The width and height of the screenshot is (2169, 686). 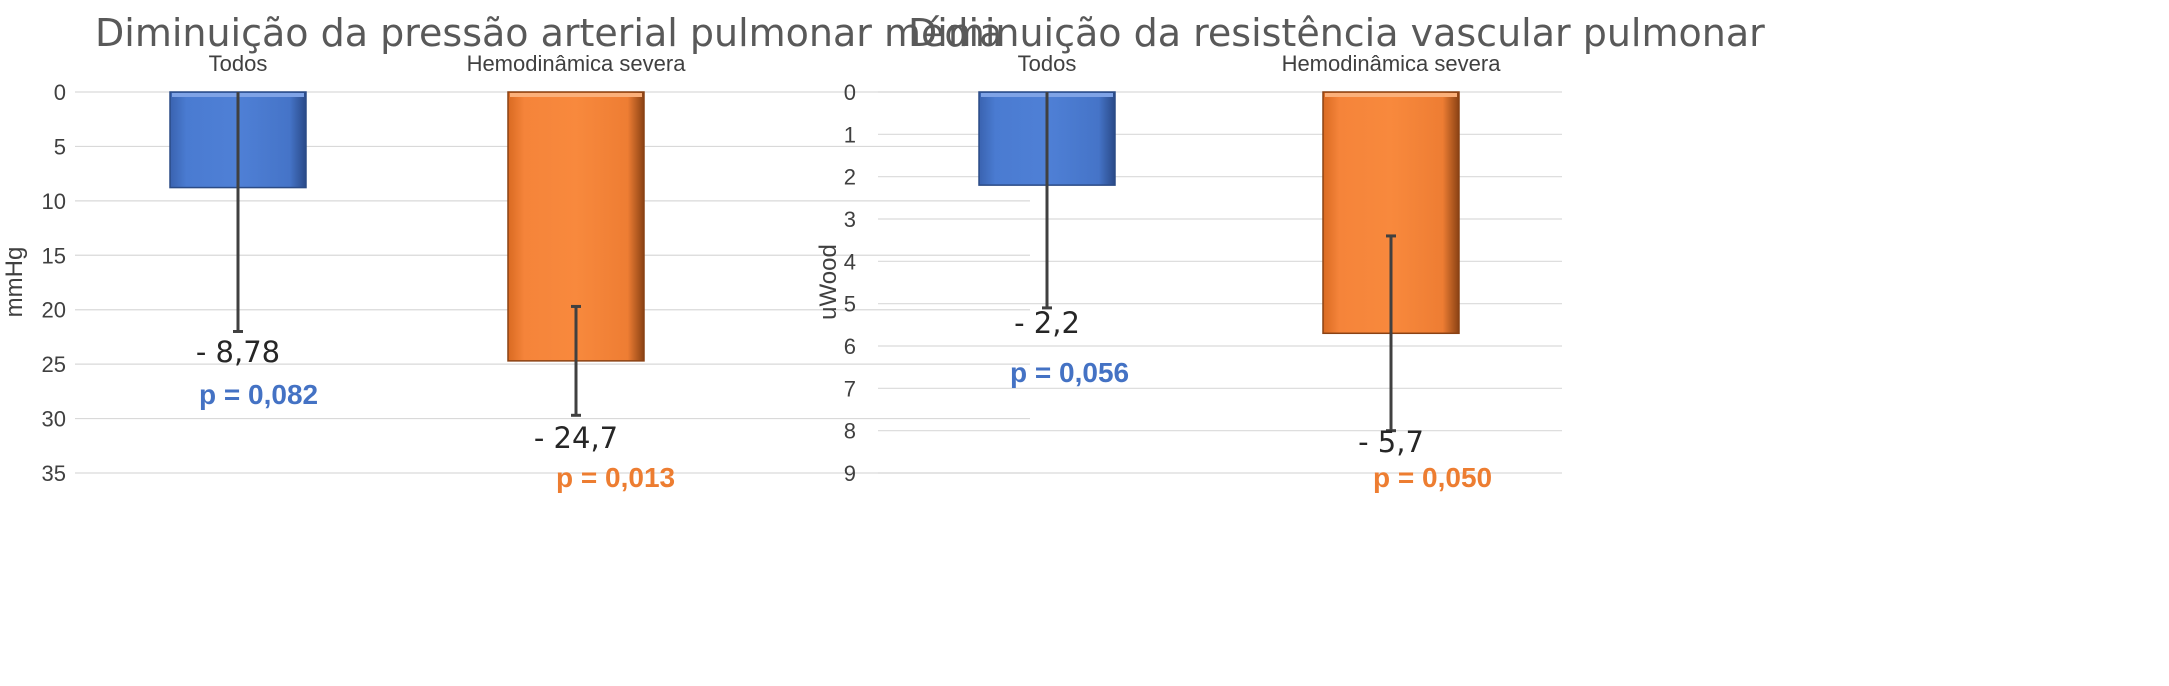 What do you see at coordinates (54, 419) in the screenshot?
I see `y-tick-label: 30` at bounding box center [54, 419].